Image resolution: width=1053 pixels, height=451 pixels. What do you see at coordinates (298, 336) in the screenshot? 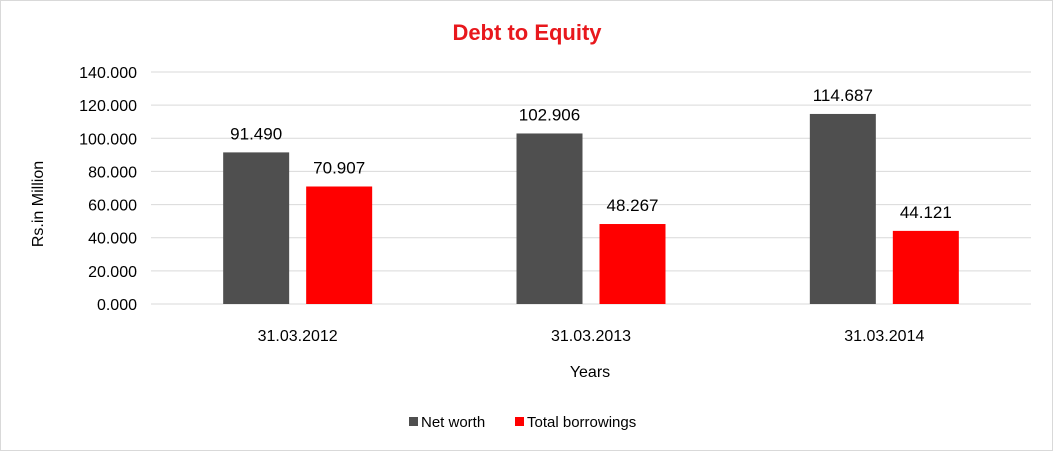
I see `x-tick-label: 31.03.2012` at bounding box center [298, 336].